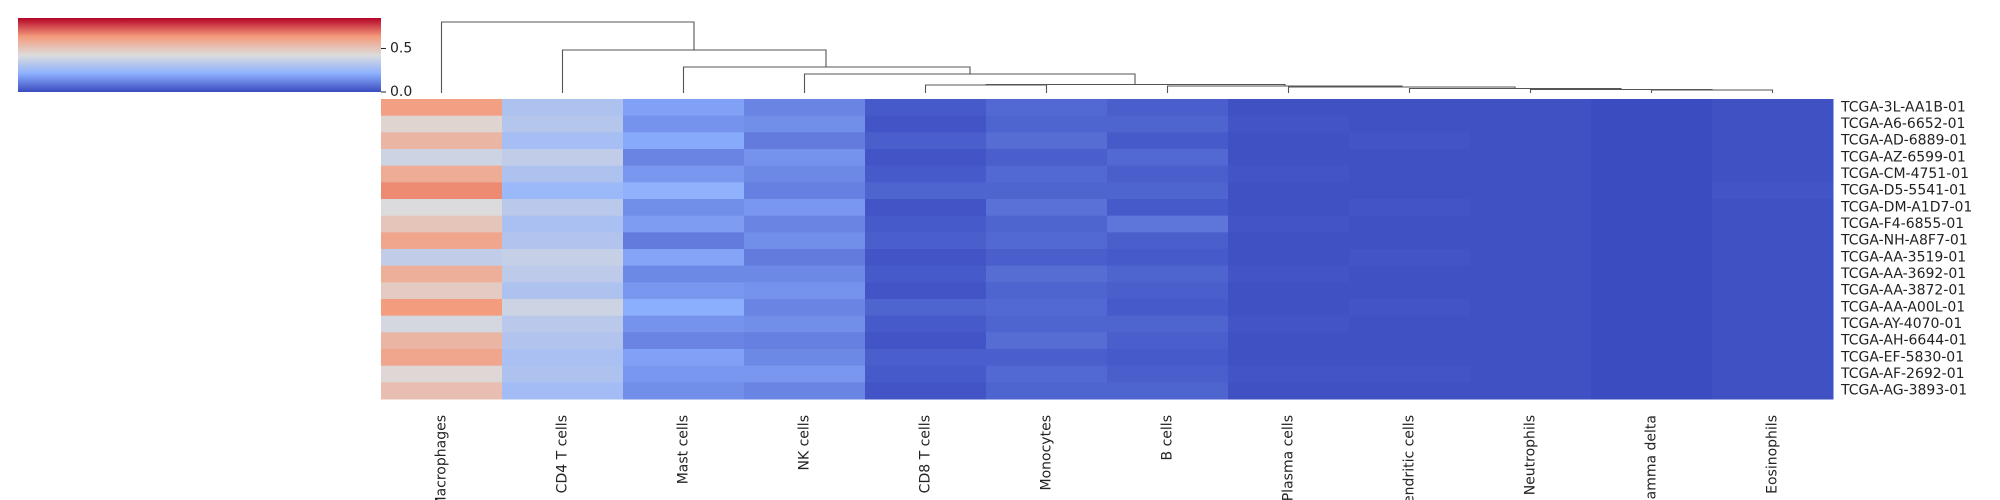  I want to click on column-label: B cells, so click(1168, 437).